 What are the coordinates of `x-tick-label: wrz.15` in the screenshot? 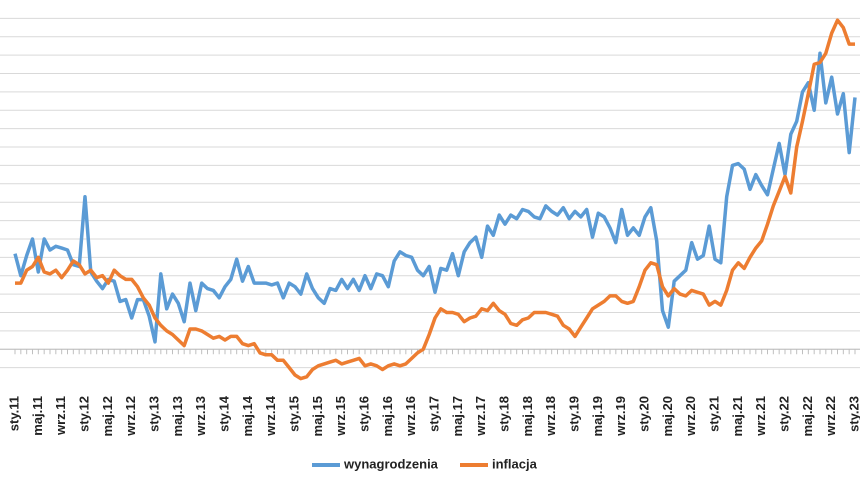 It's located at (340, 416).